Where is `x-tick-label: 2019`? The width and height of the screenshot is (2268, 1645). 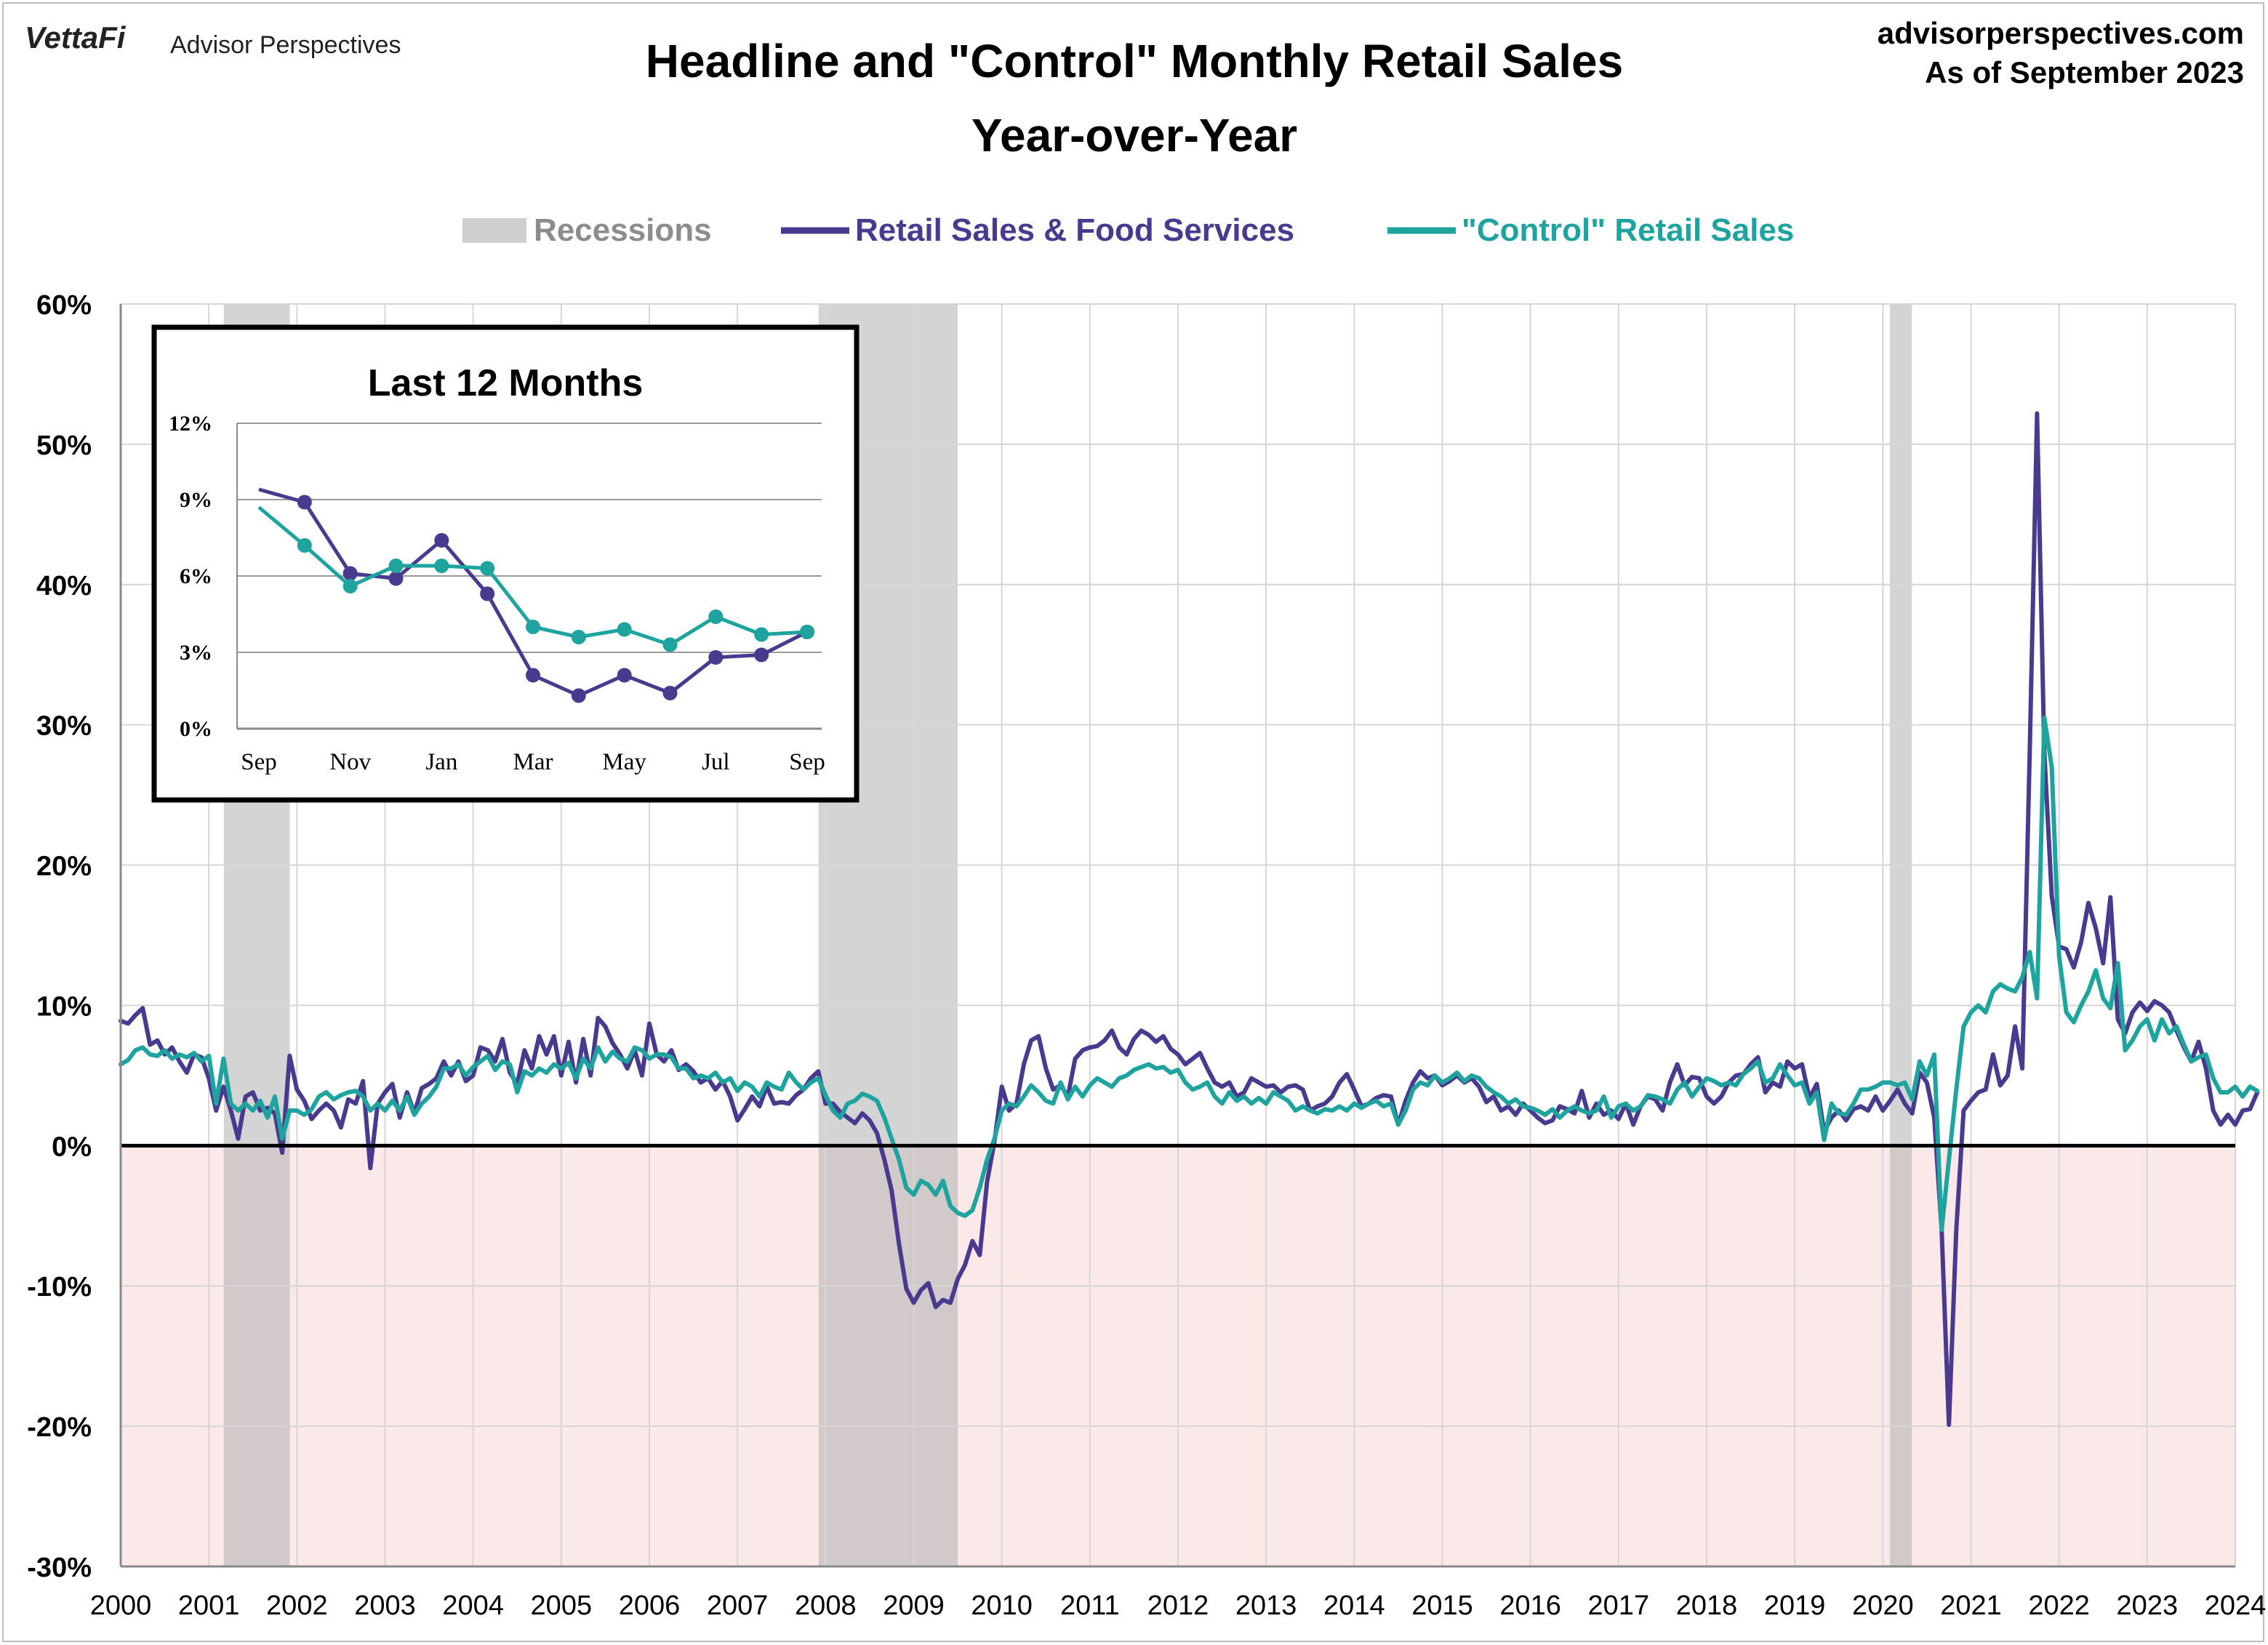 x-tick-label: 2019 is located at coordinates (1795, 1605).